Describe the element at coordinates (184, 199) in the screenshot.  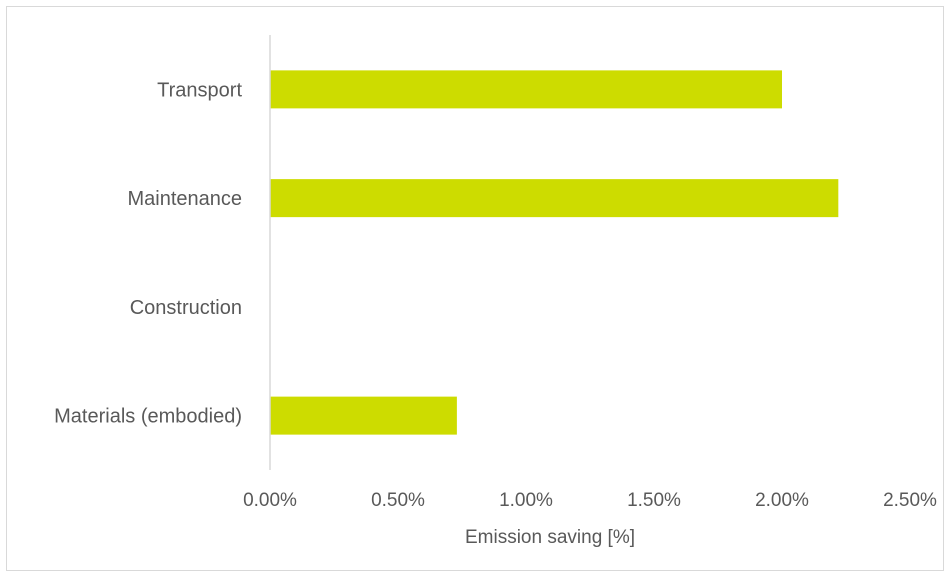
I see `category-label: Maintenance` at that location.